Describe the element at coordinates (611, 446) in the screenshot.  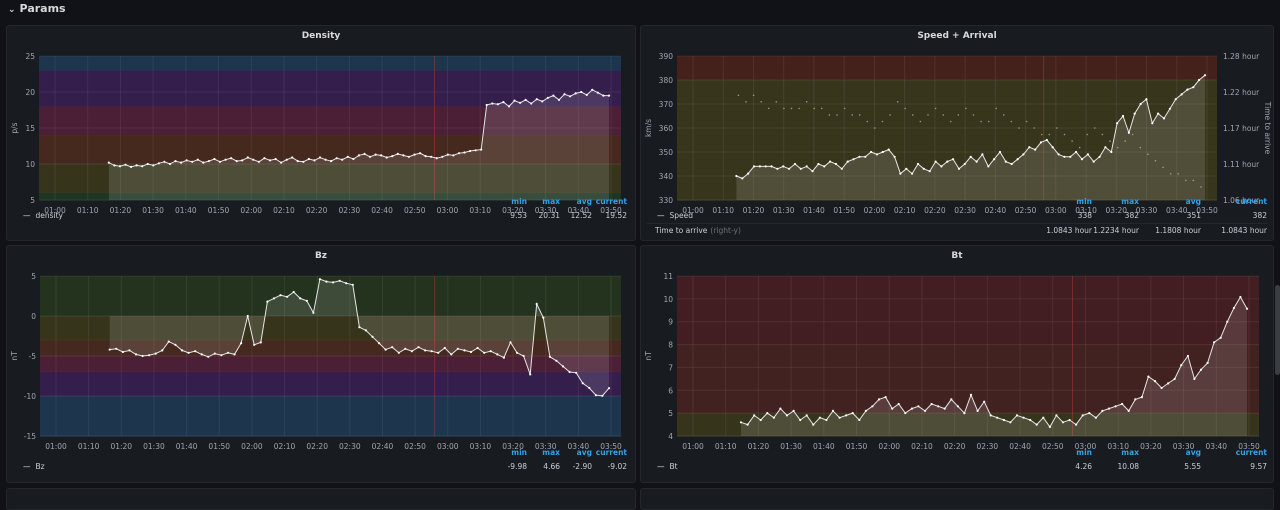
I see `x-tick-label: 03:50` at that location.